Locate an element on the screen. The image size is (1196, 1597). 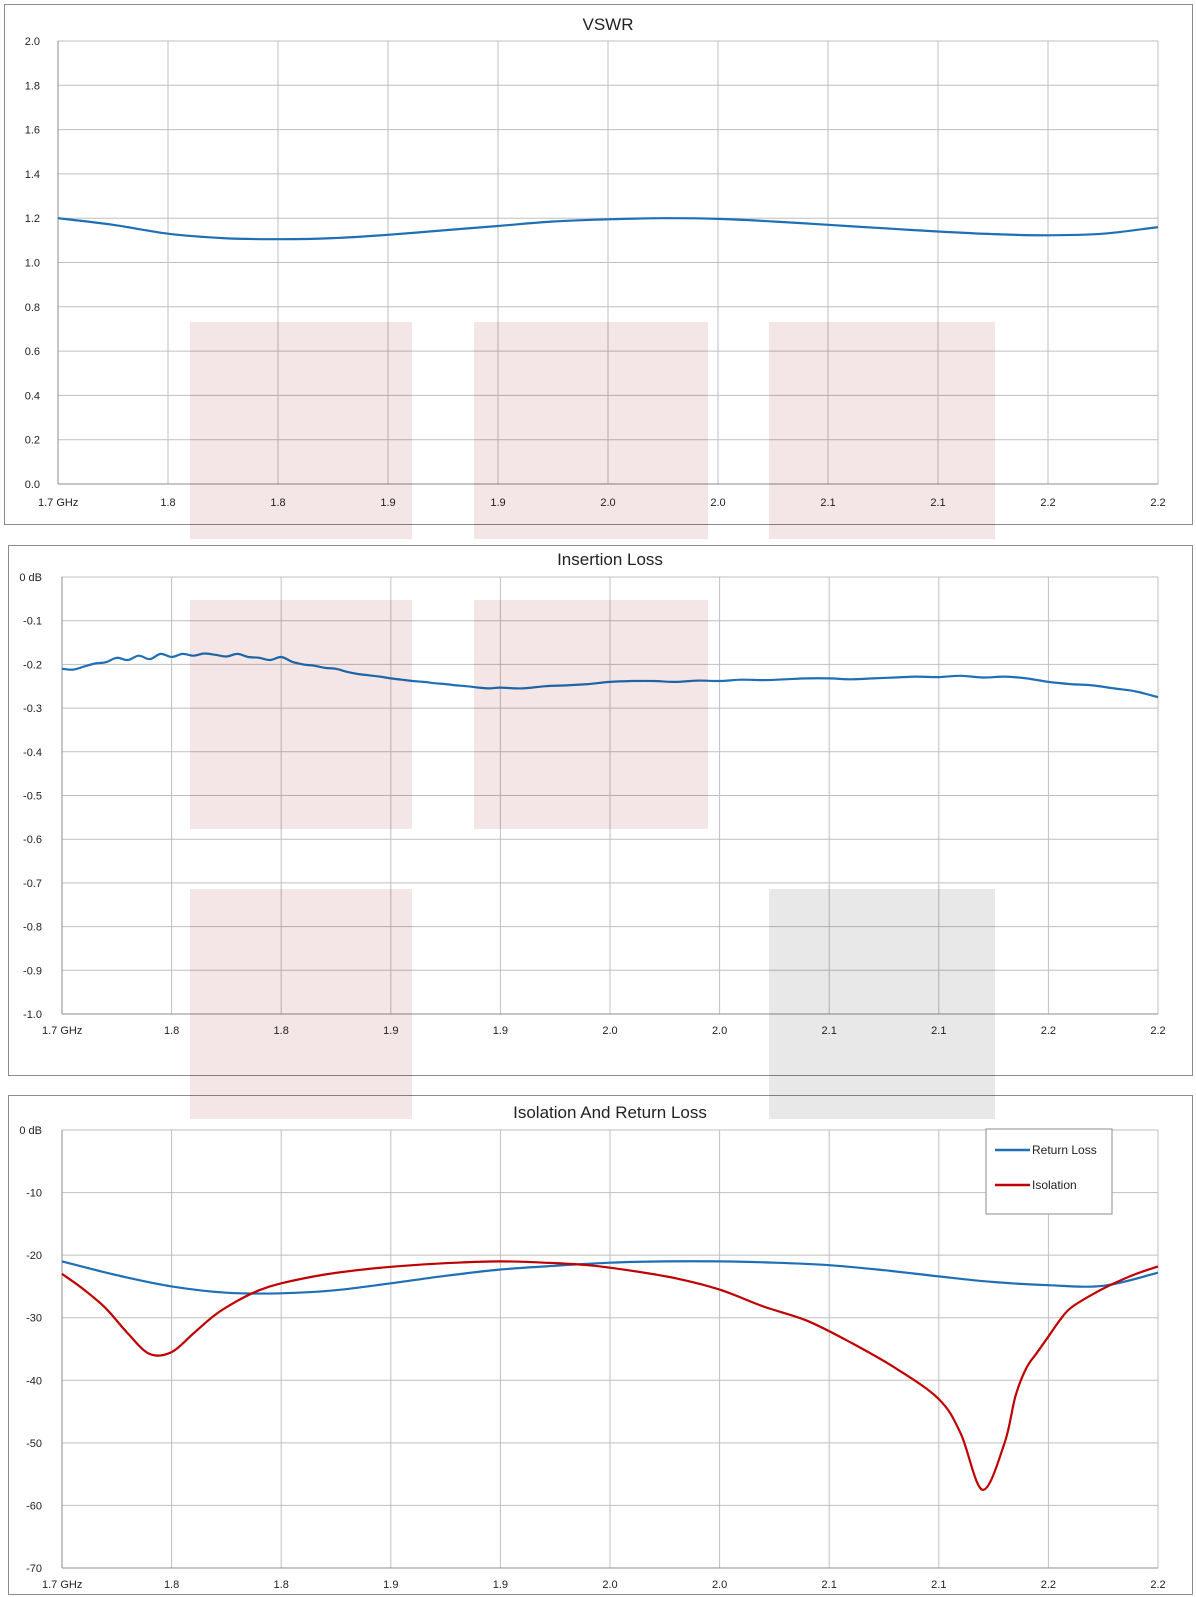
y-tick-label: -0.6 is located at coordinates (32, 840).